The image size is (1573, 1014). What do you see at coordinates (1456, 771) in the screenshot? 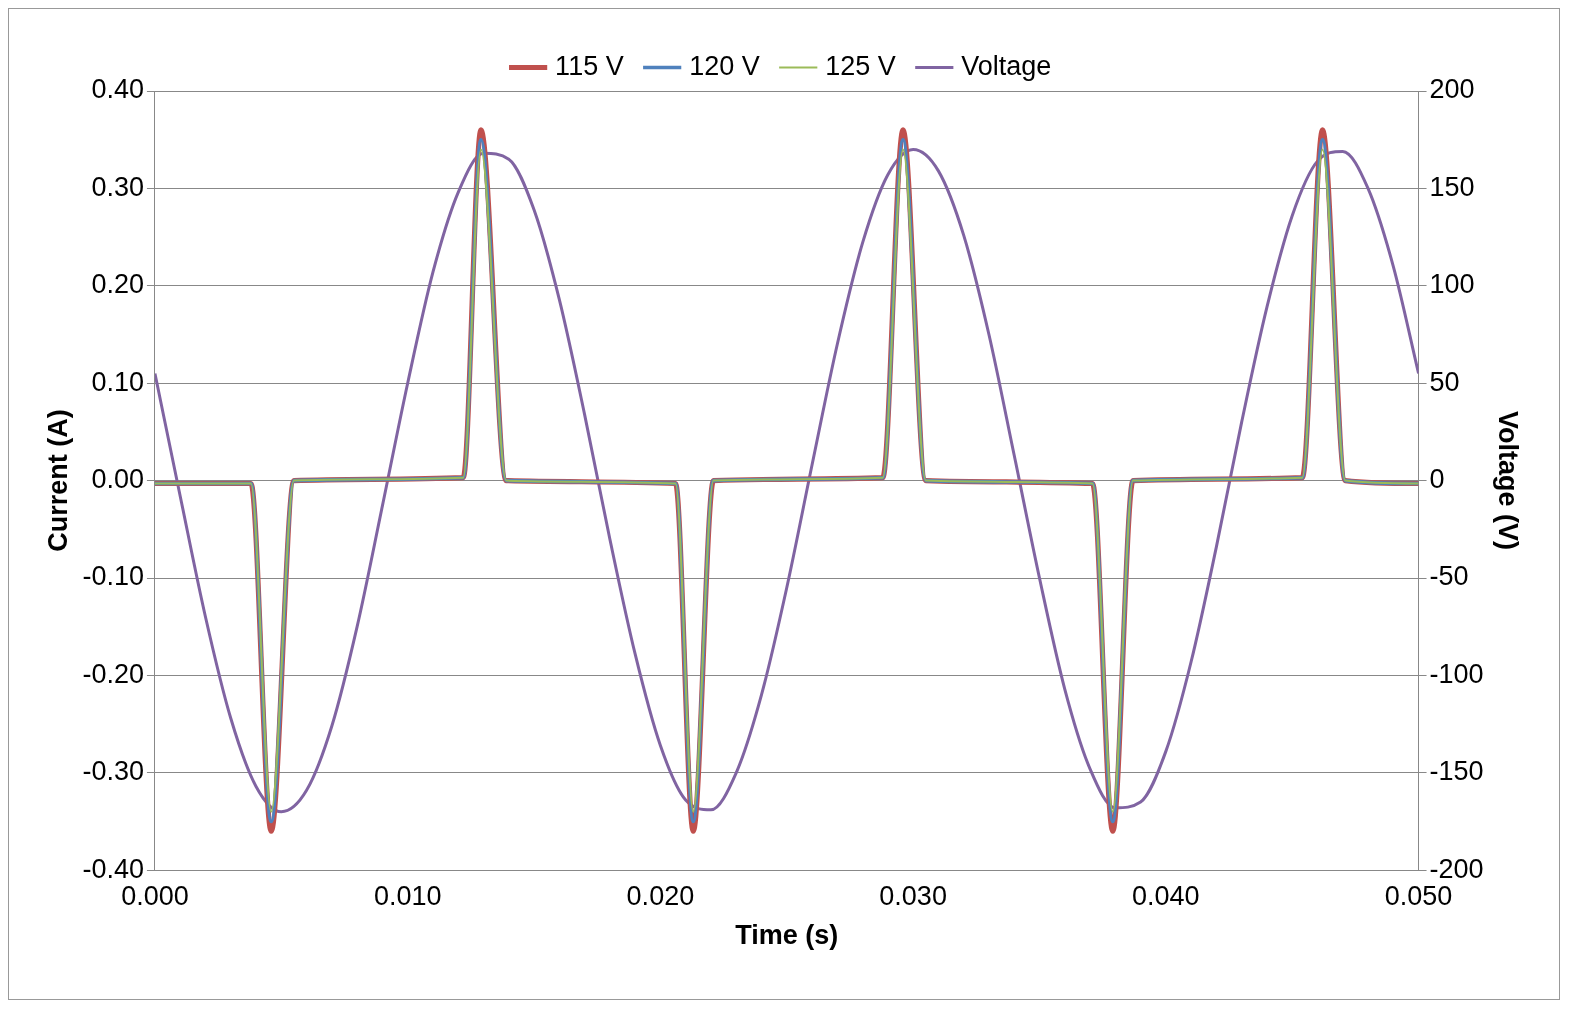
I see `y2-tick-label: -150` at bounding box center [1456, 771].